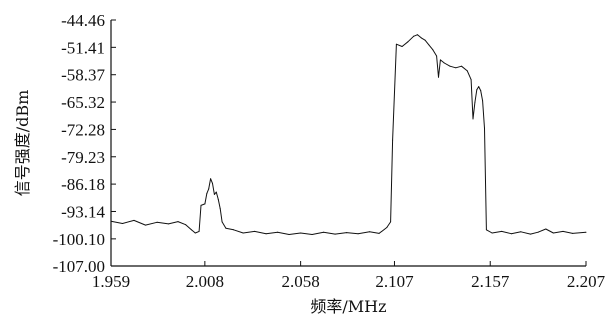  I want to click on y-tick-label: -58.37, so click(83, 75).